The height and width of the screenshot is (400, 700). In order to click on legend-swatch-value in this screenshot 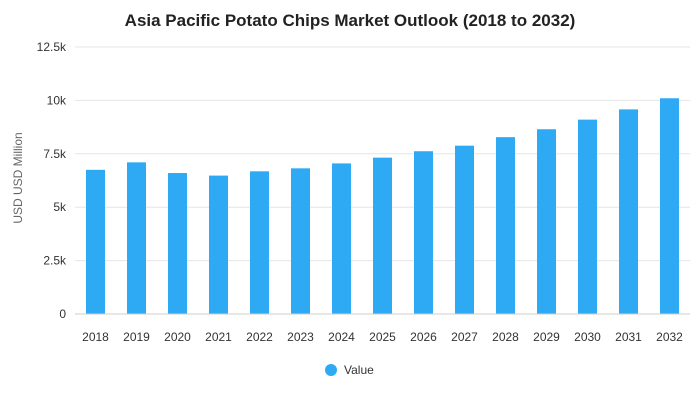, I will do `click(331, 370)`.